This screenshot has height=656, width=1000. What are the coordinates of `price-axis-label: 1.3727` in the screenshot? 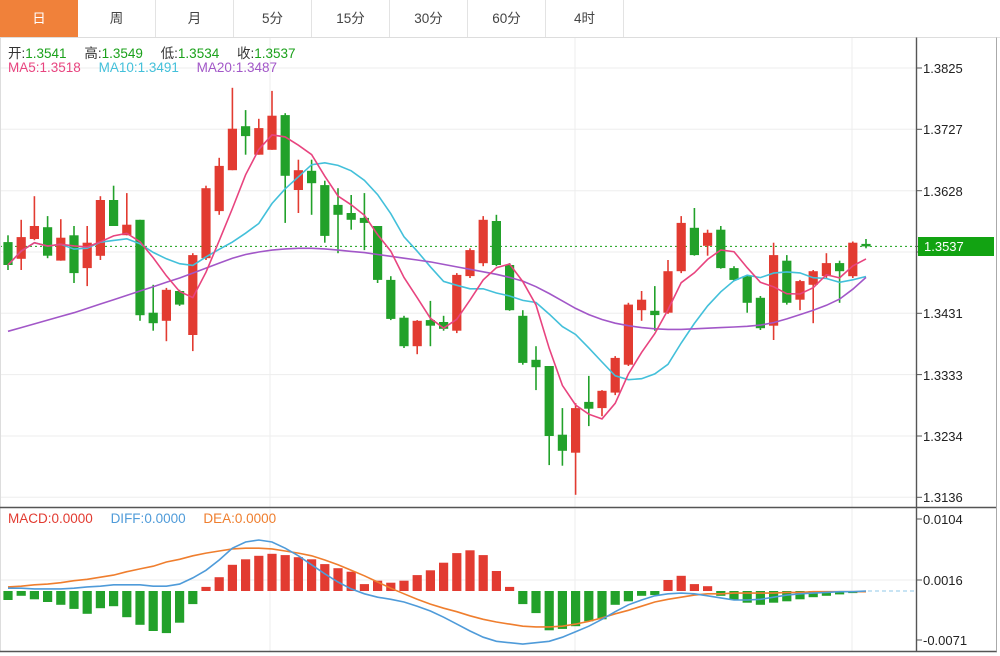 It's located at (943, 130).